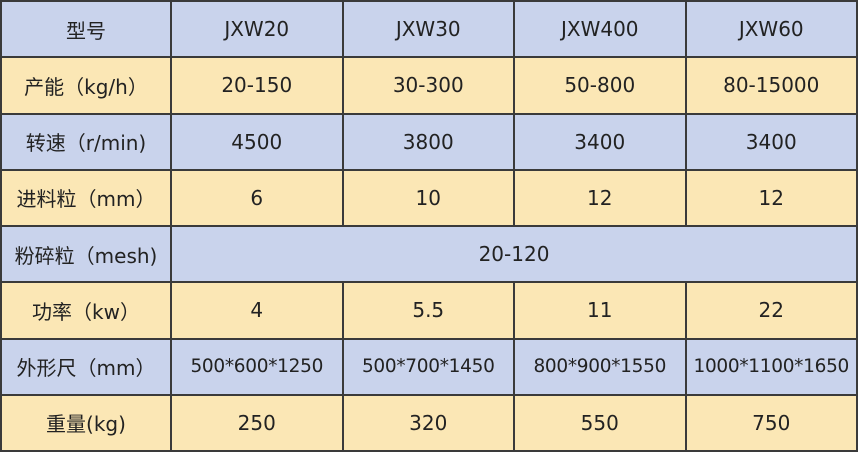  Describe the element at coordinates (771, 85) in the screenshot. I see `table-cell: 80-15000` at that location.